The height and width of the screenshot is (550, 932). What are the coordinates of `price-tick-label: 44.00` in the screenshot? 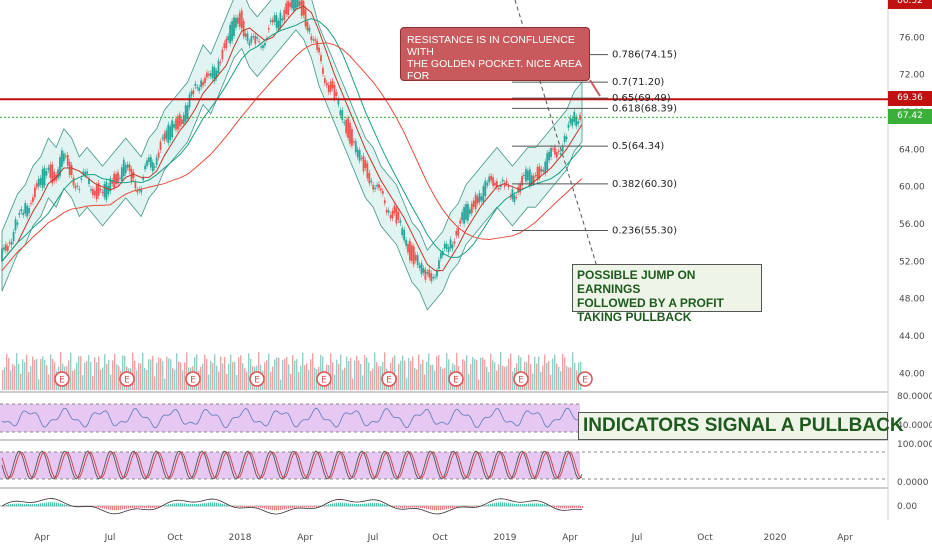 It's located at (912, 337).